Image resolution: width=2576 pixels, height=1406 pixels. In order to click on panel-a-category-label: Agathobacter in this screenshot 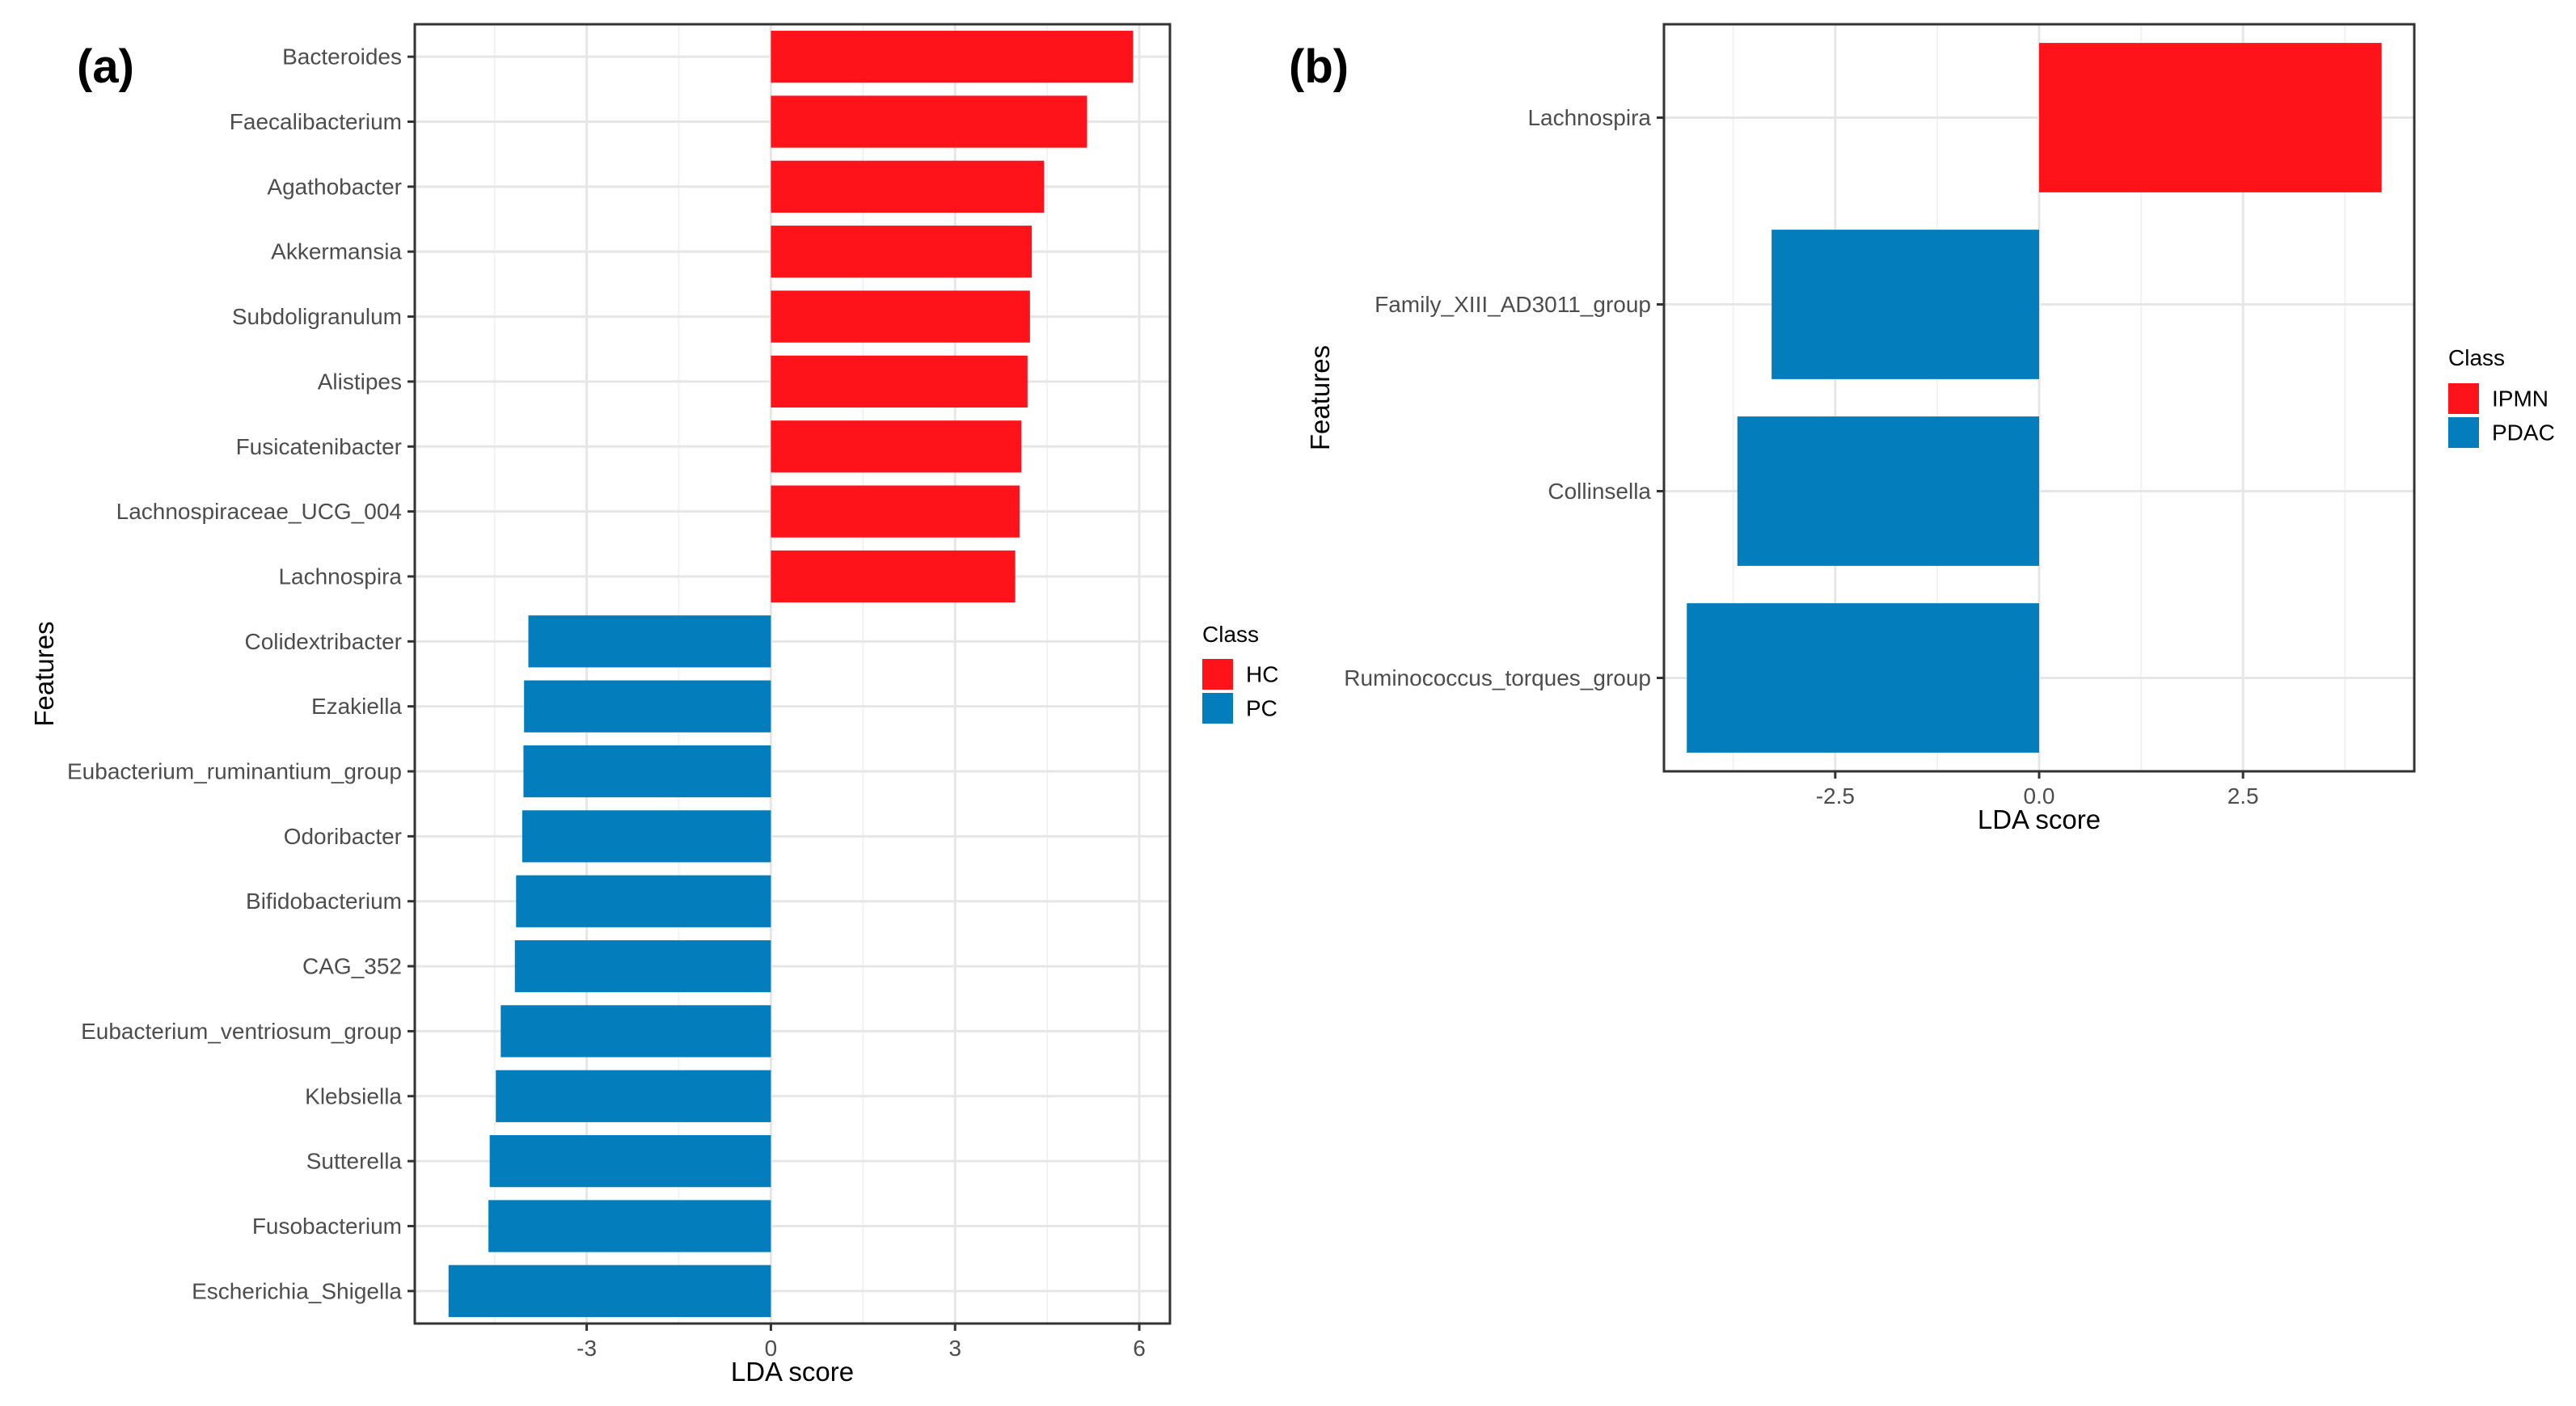, I will do `click(334, 186)`.